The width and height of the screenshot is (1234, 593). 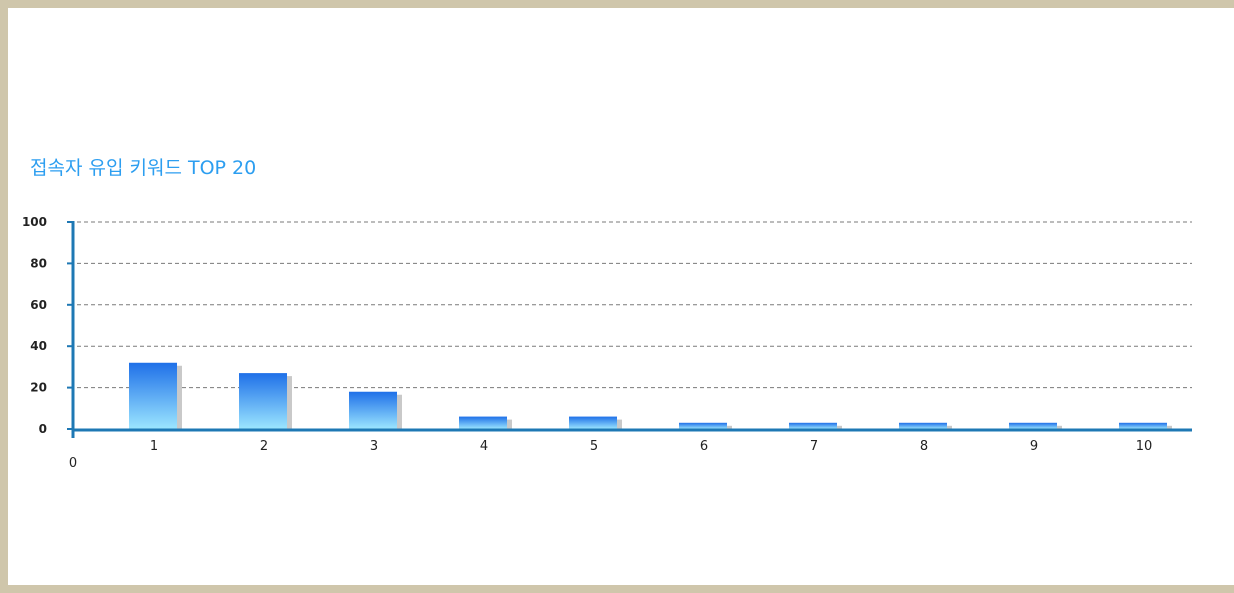 What do you see at coordinates (814, 446) in the screenshot?
I see `x-tick-label: 7` at bounding box center [814, 446].